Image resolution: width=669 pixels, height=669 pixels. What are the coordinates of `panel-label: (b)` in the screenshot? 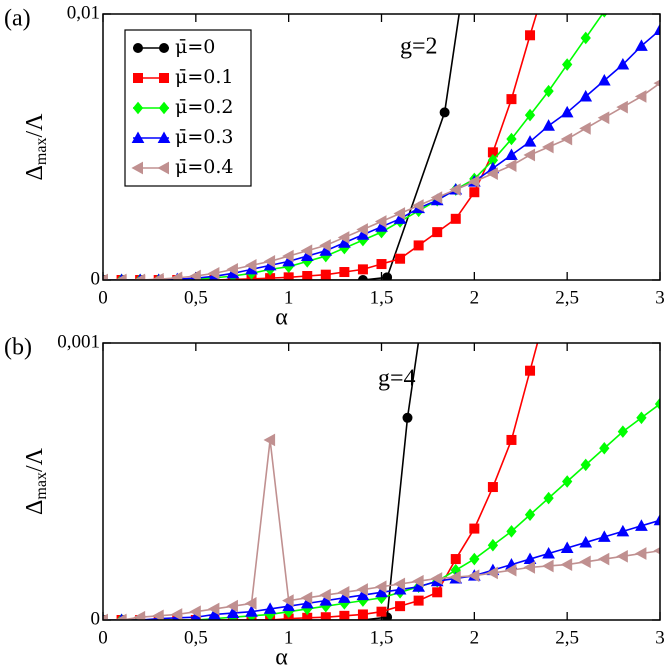 It's located at (18, 348).